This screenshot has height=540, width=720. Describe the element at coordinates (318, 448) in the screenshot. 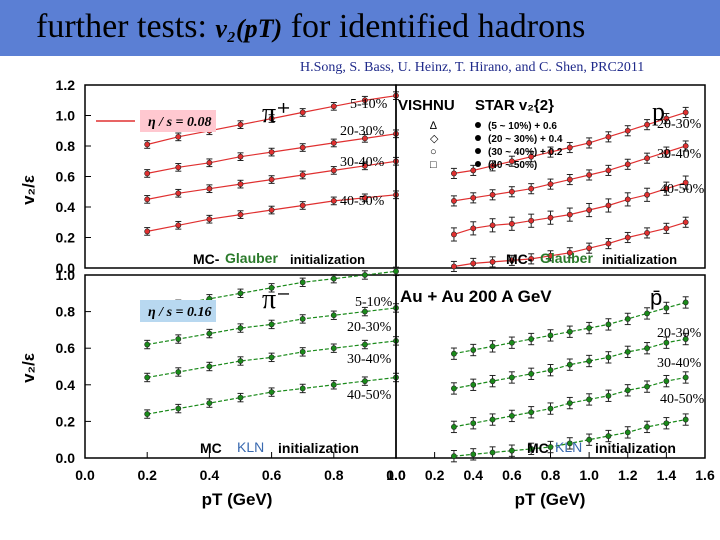

I see `init-label-bottom-left-suffix: initialization` at that location.